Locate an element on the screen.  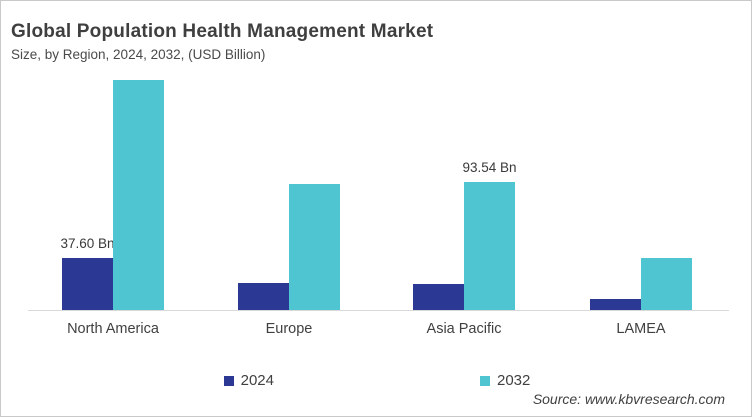
bar-2024-lamea is located at coordinates (615, 304).